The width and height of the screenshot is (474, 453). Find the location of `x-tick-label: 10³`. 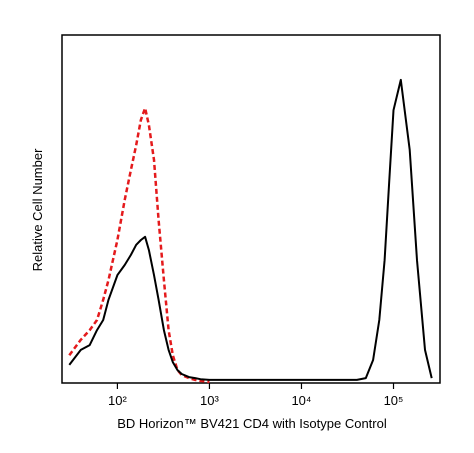

x-tick-label: 10³ is located at coordinates (209, 400).